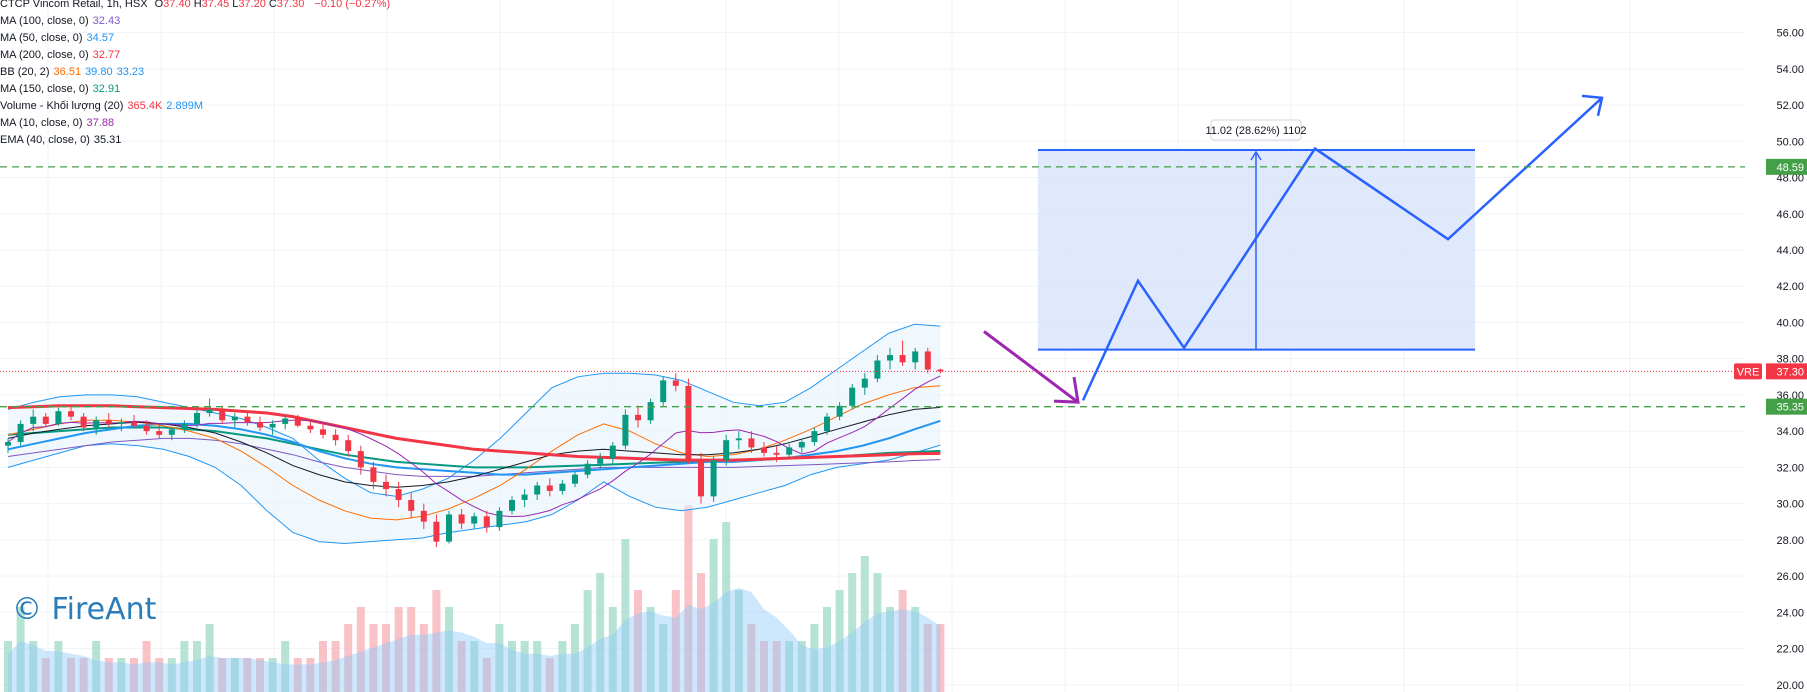  I want to click on price-tick-label: 34.00, so click(1790, 432).